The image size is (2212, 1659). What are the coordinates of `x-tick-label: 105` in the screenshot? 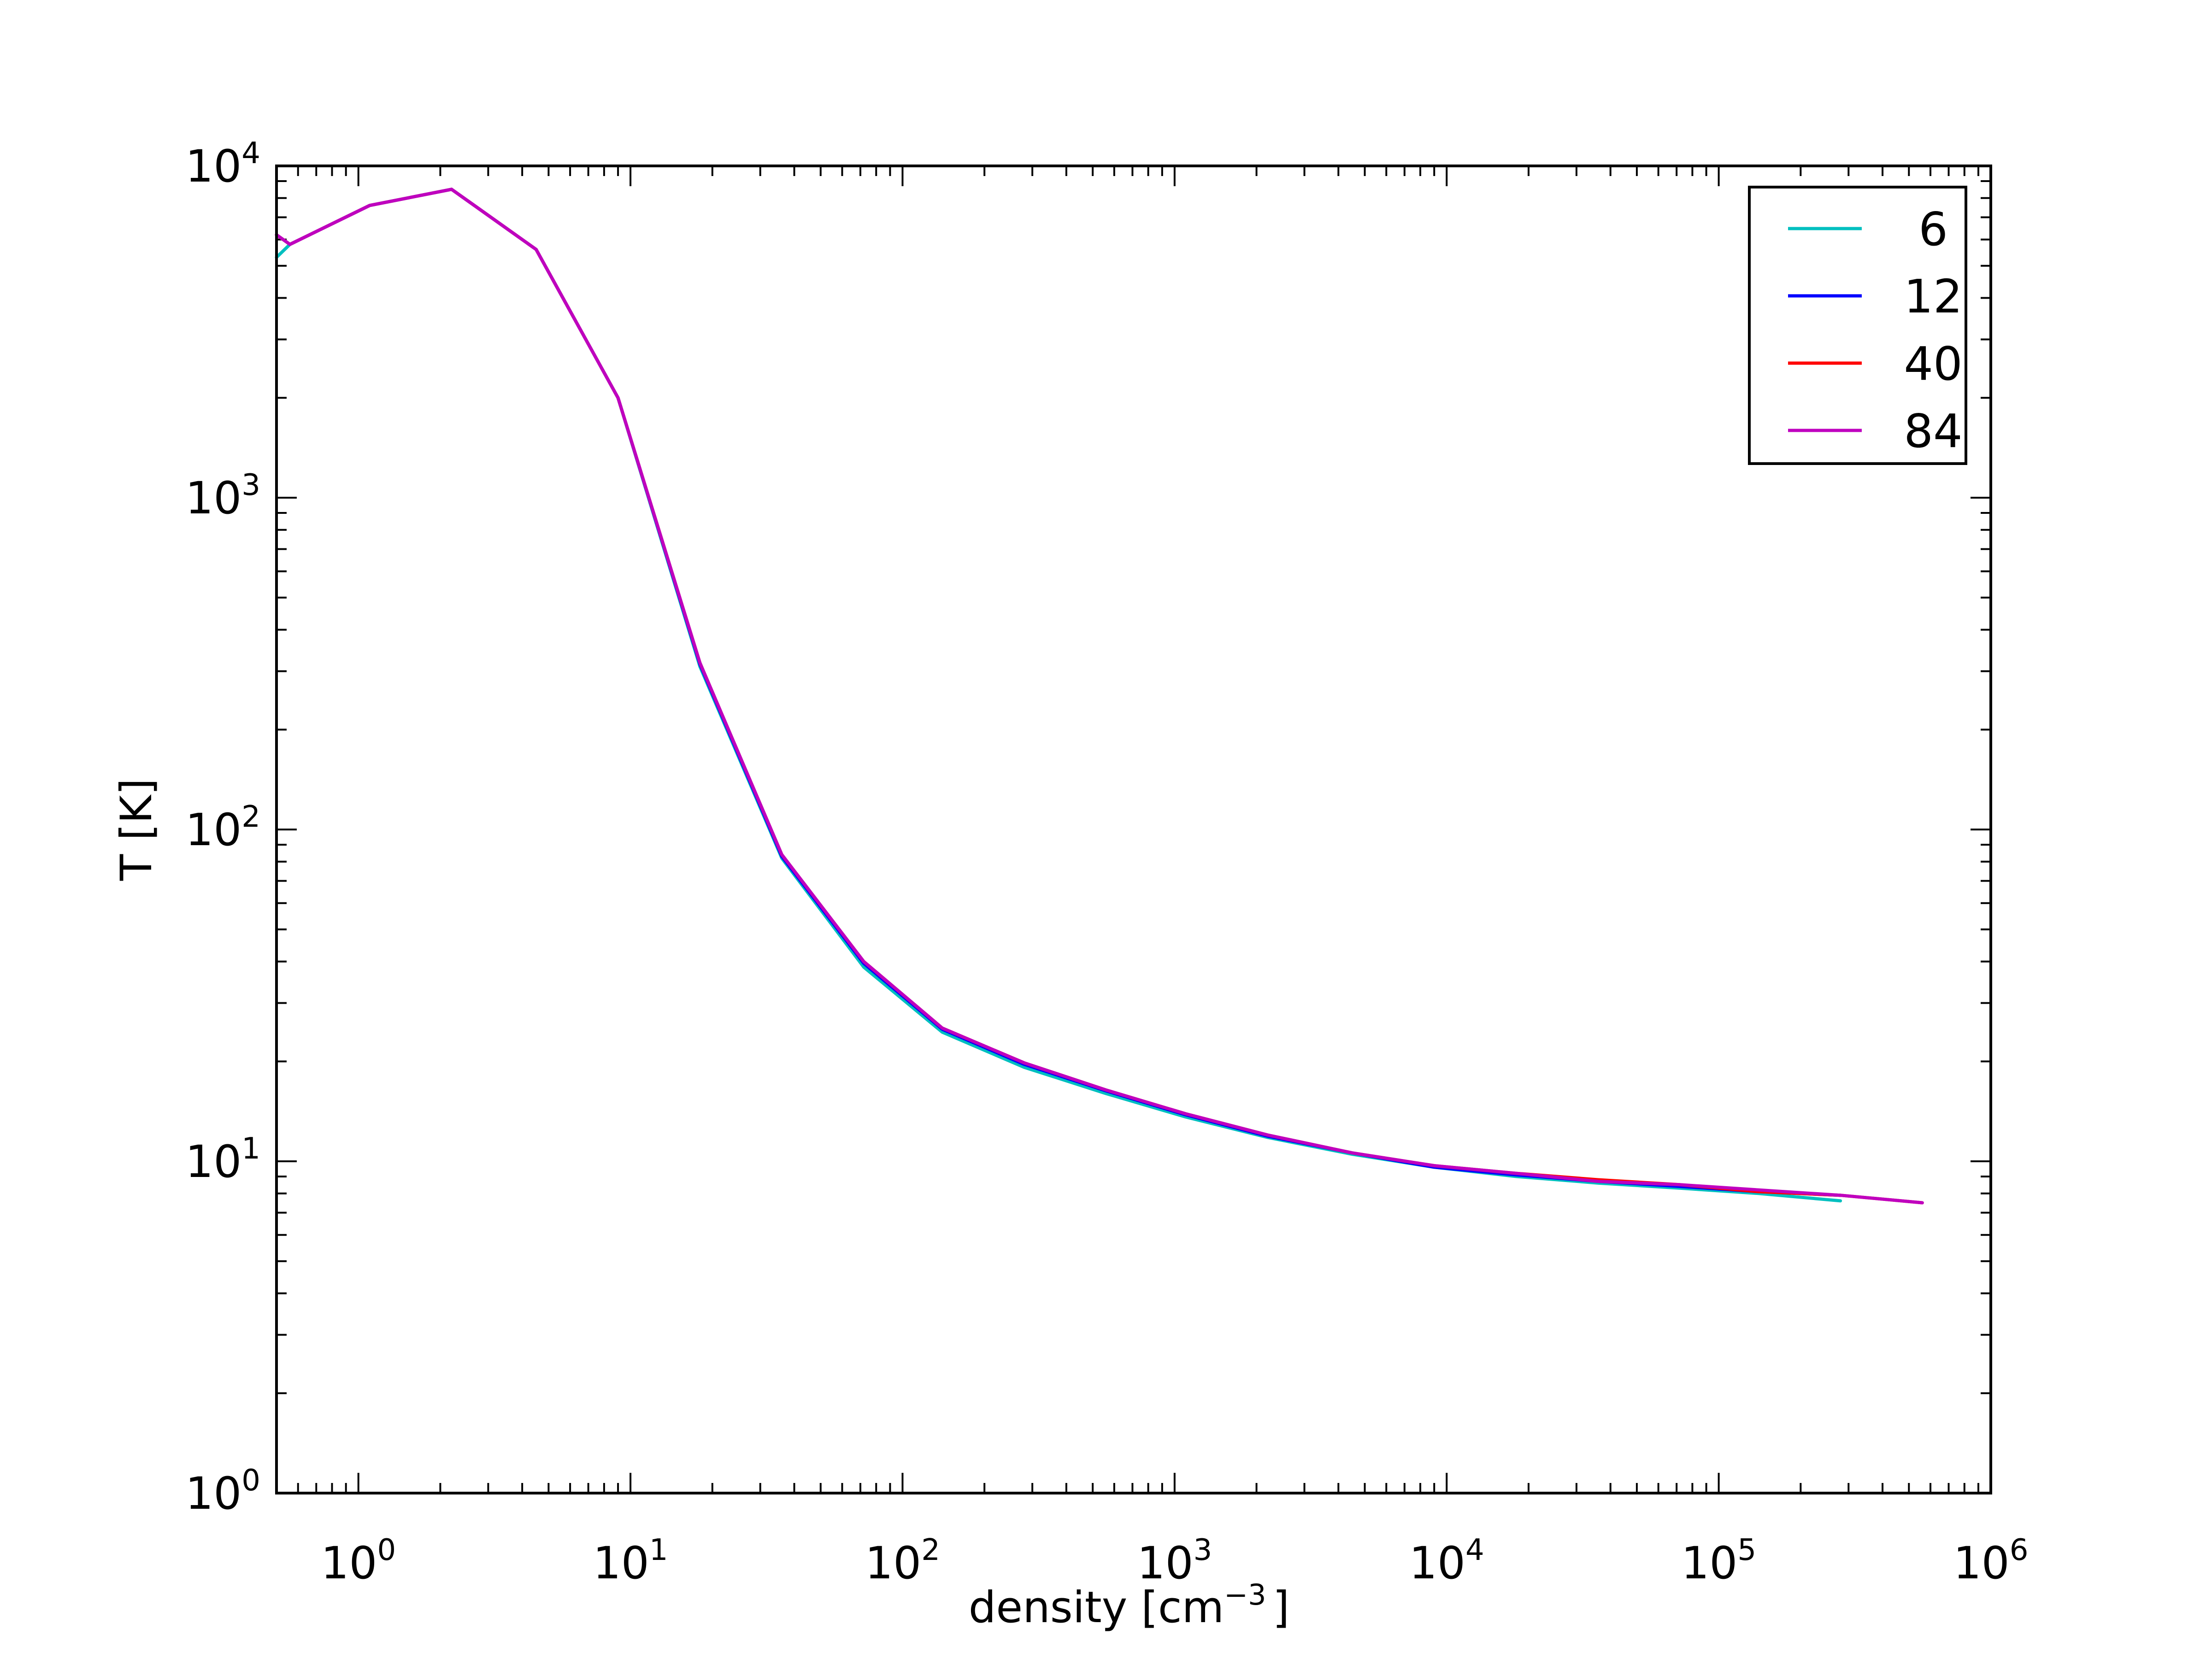 It's located at (1718, 1561).